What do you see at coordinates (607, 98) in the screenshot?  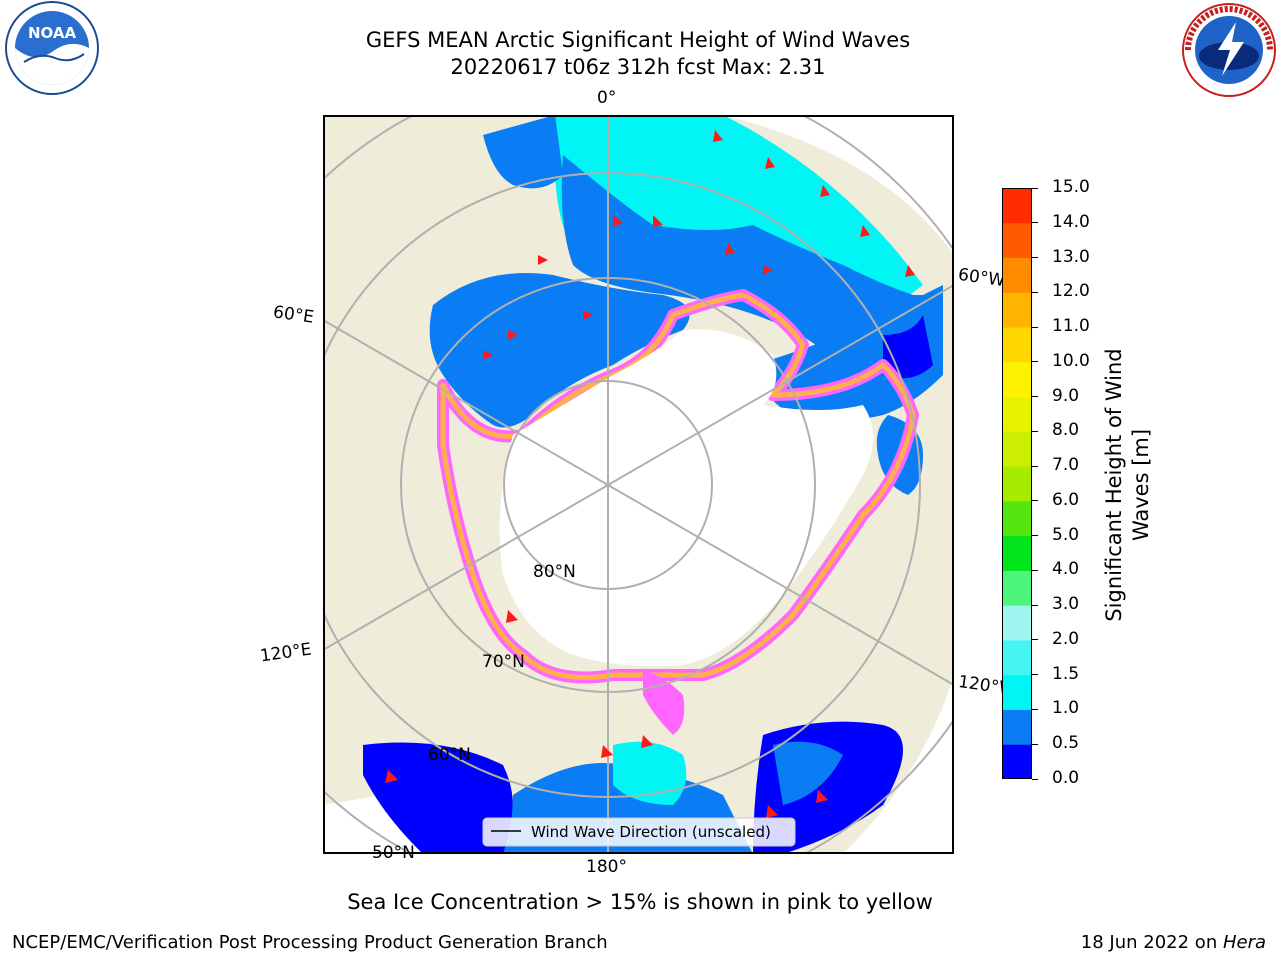 I see `lon-label-0: 0°` at bounding box center [607, 98].